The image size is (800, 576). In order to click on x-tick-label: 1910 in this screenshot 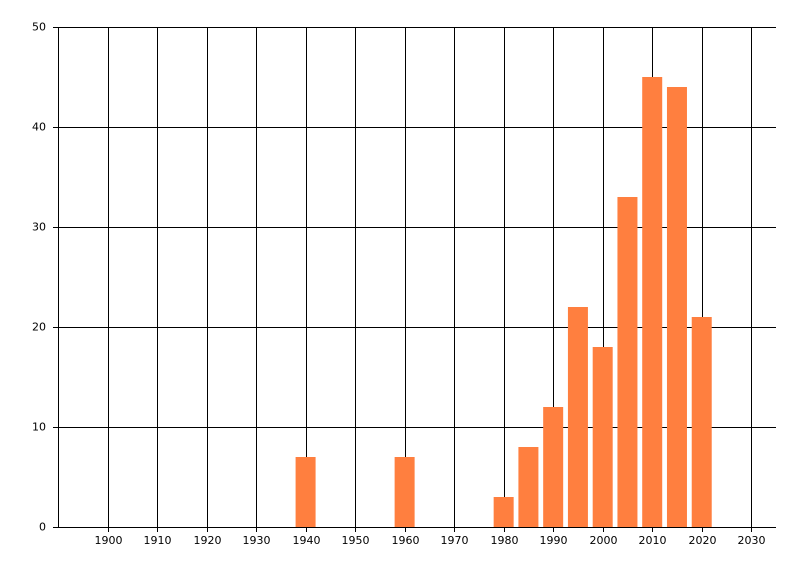, I will do `click(158, 540)`.